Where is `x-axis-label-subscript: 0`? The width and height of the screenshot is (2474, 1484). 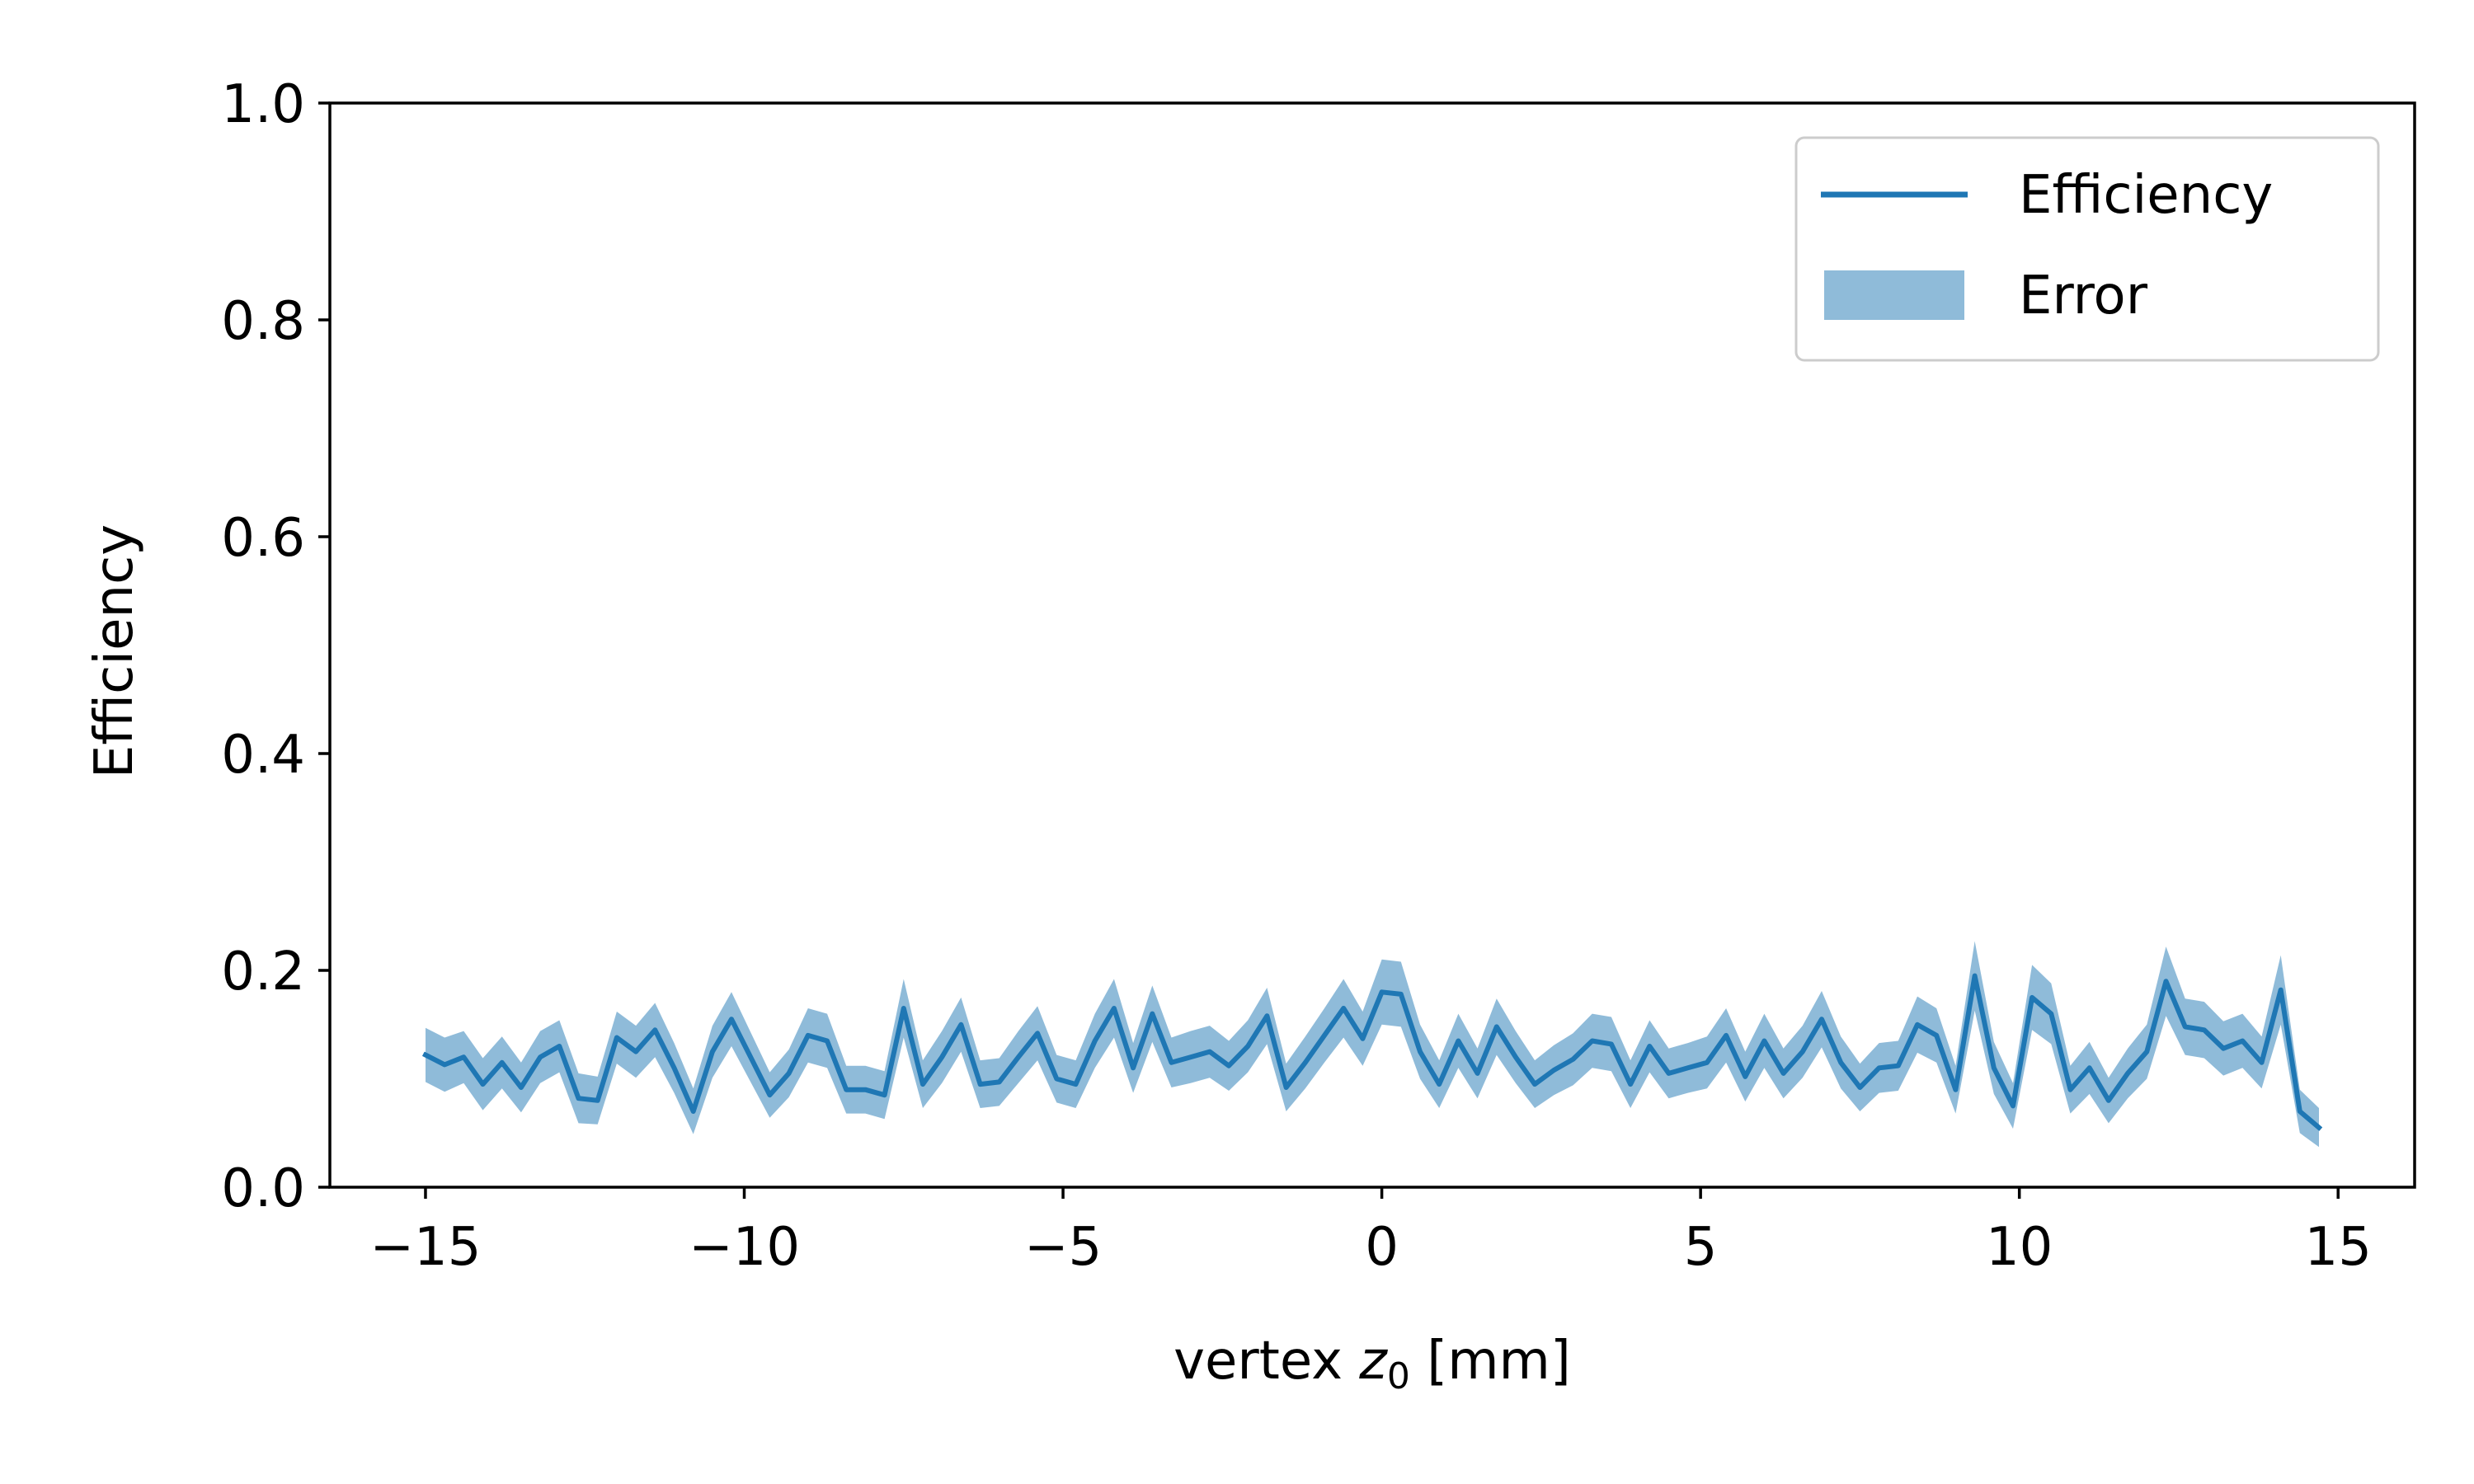
x-axis-label-subscript: 0 is located at coordinates (1398, 1376).